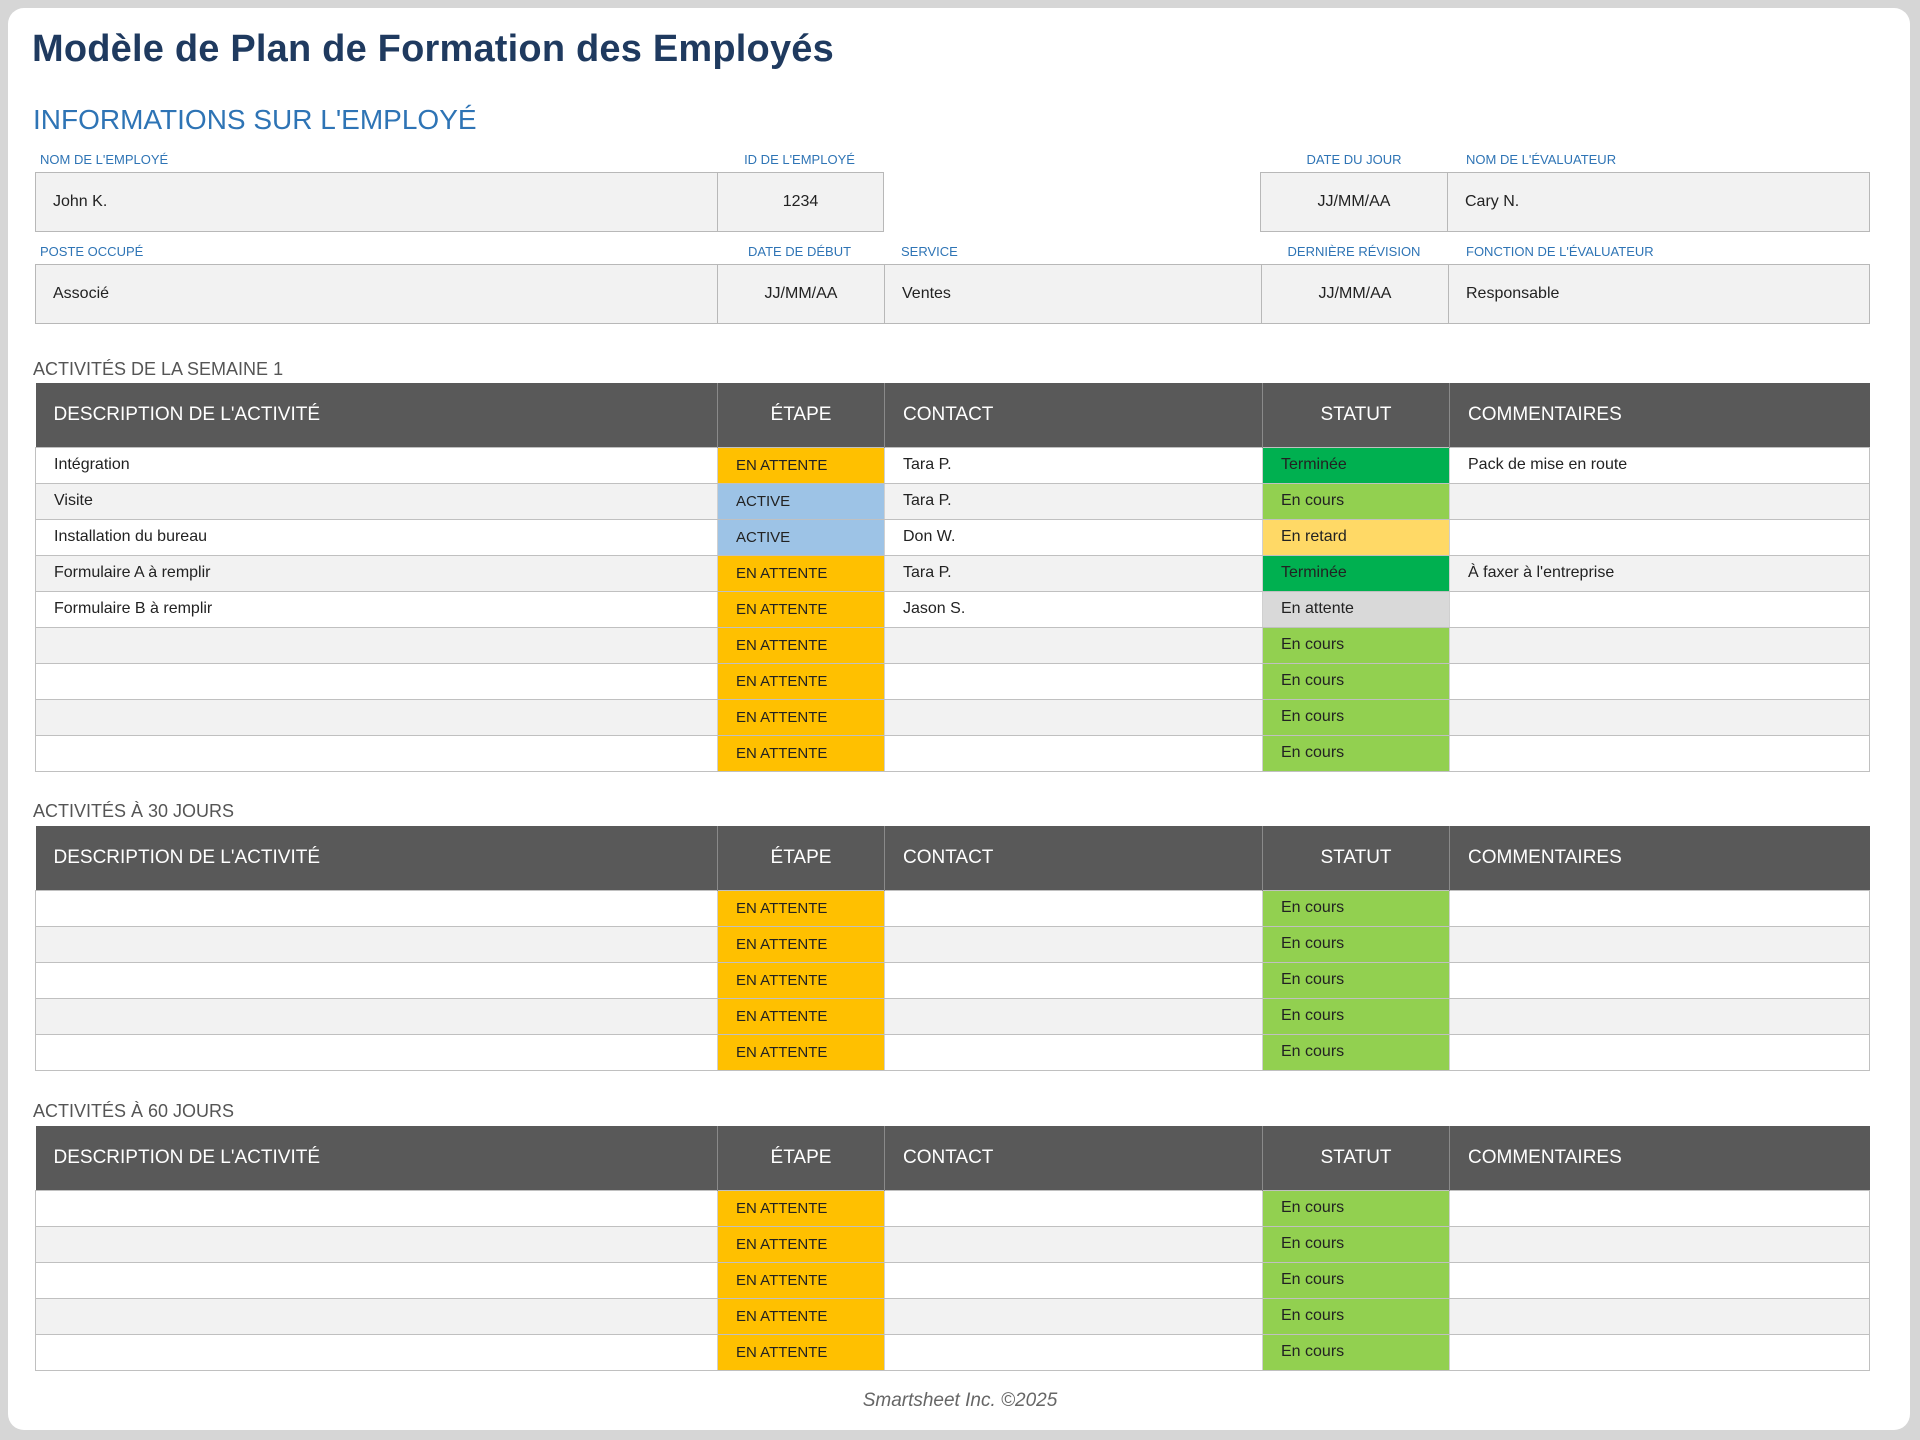 Image resolution: width=1920 pixels, height=1440 pixels. I want to click on reviewer-role-field: Responsable, so click(1513, 293).